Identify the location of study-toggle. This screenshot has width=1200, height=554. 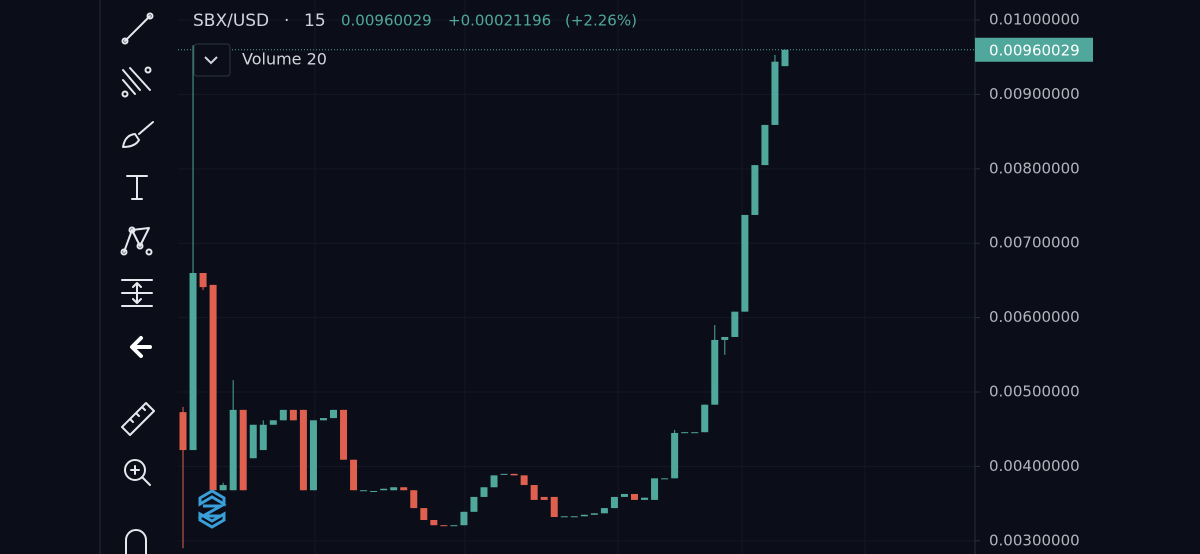
(212, 60).